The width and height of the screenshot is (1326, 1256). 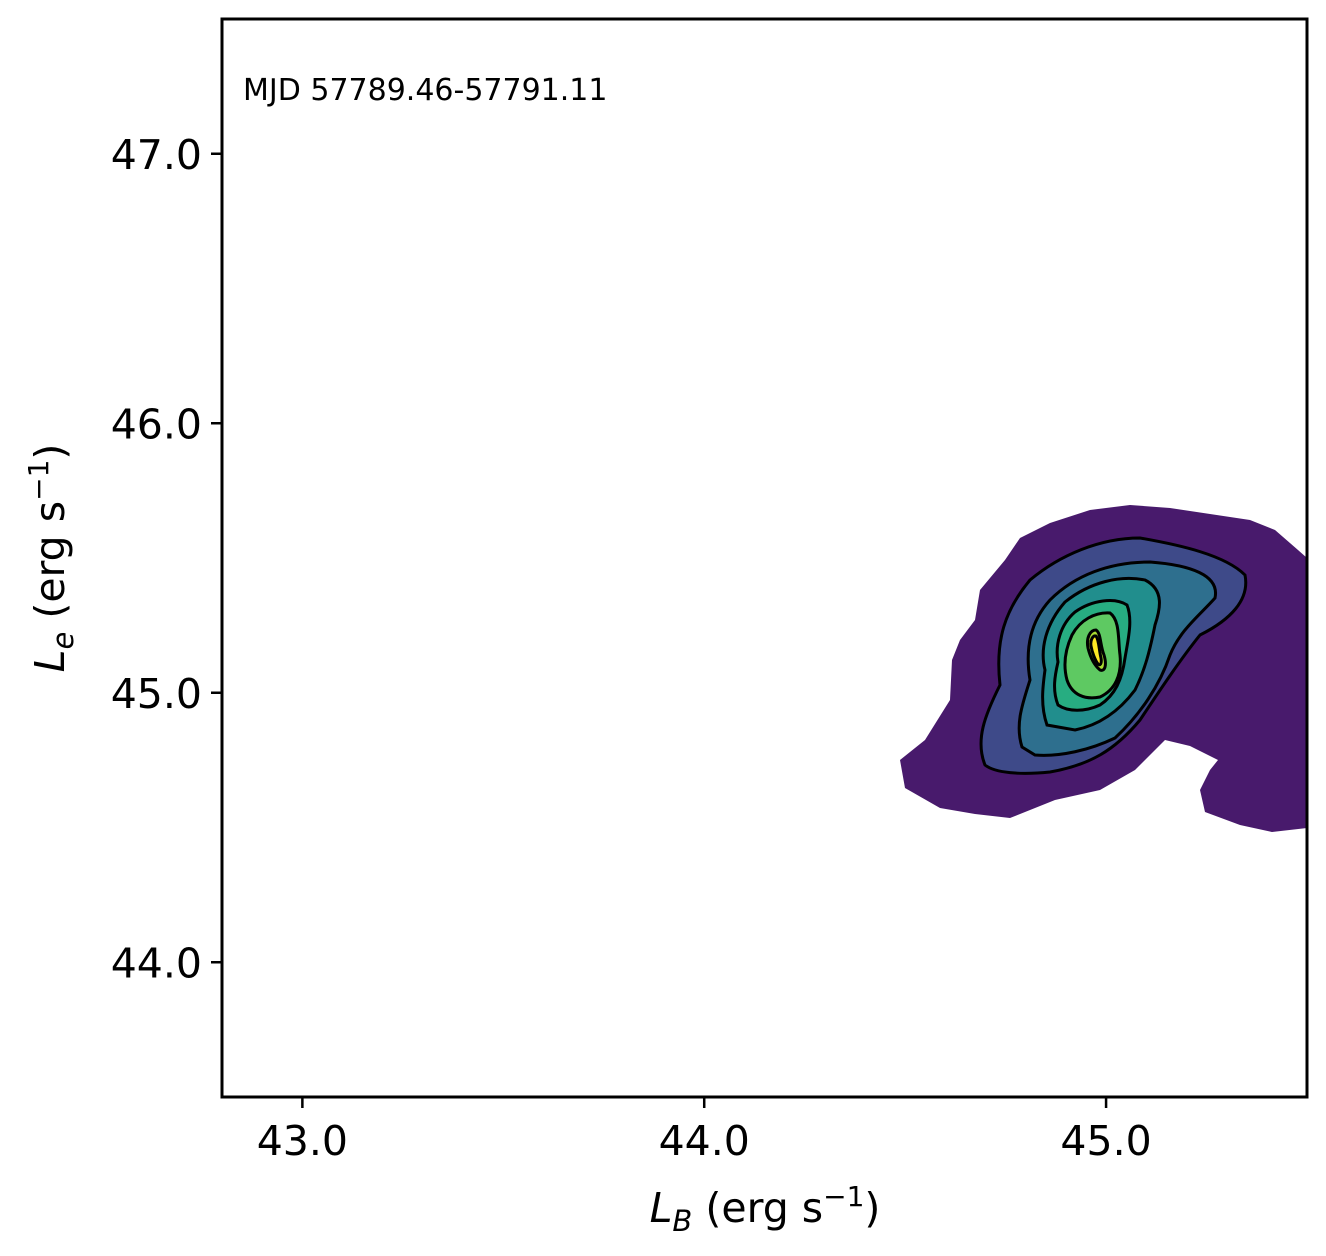 I want to click on time-range-annotation: MJD 57789.46-57791.11, so click(x=425, y=90).